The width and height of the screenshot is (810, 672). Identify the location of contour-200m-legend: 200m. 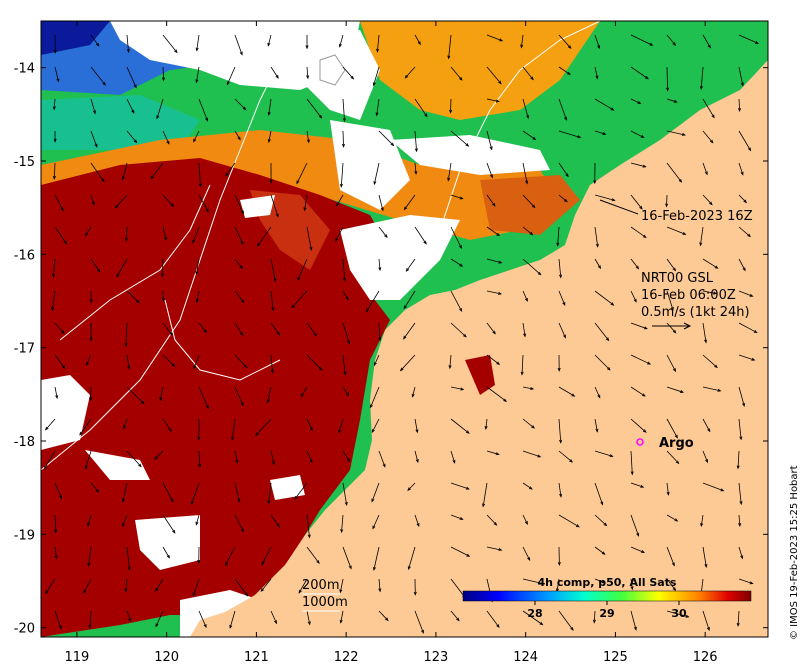
(320, 585).